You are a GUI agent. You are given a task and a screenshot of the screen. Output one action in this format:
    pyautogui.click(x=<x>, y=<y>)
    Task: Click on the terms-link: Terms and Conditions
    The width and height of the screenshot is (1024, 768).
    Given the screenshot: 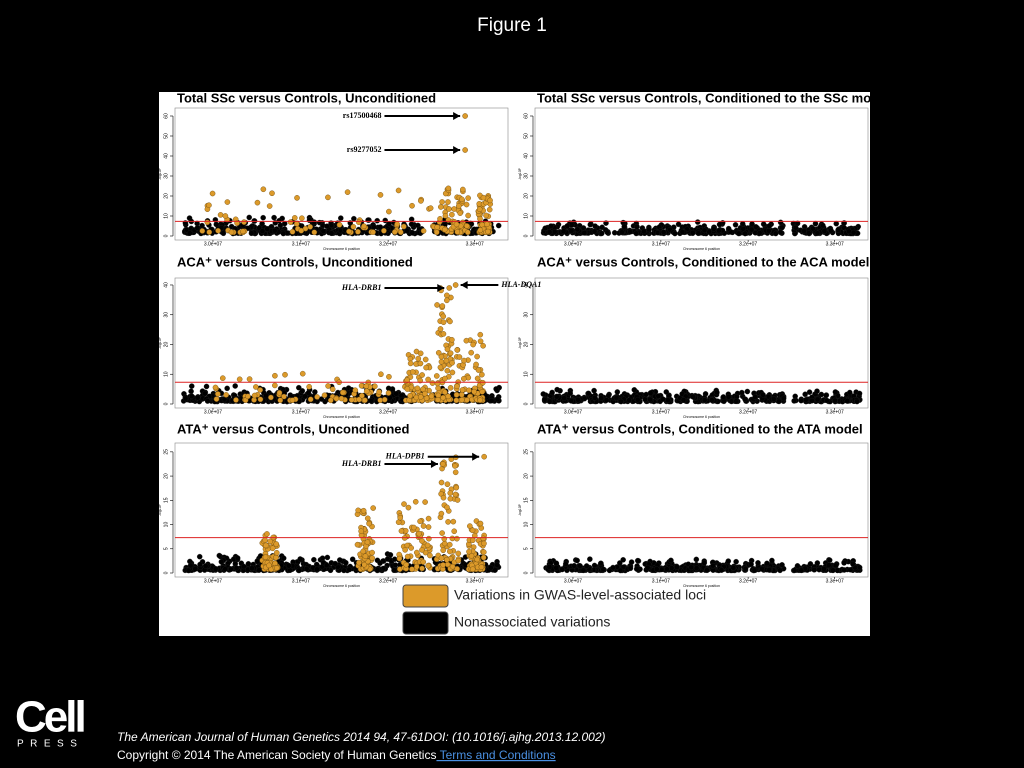 What is the action you would take?
    pyautogui.click(x=495, y=755)
    